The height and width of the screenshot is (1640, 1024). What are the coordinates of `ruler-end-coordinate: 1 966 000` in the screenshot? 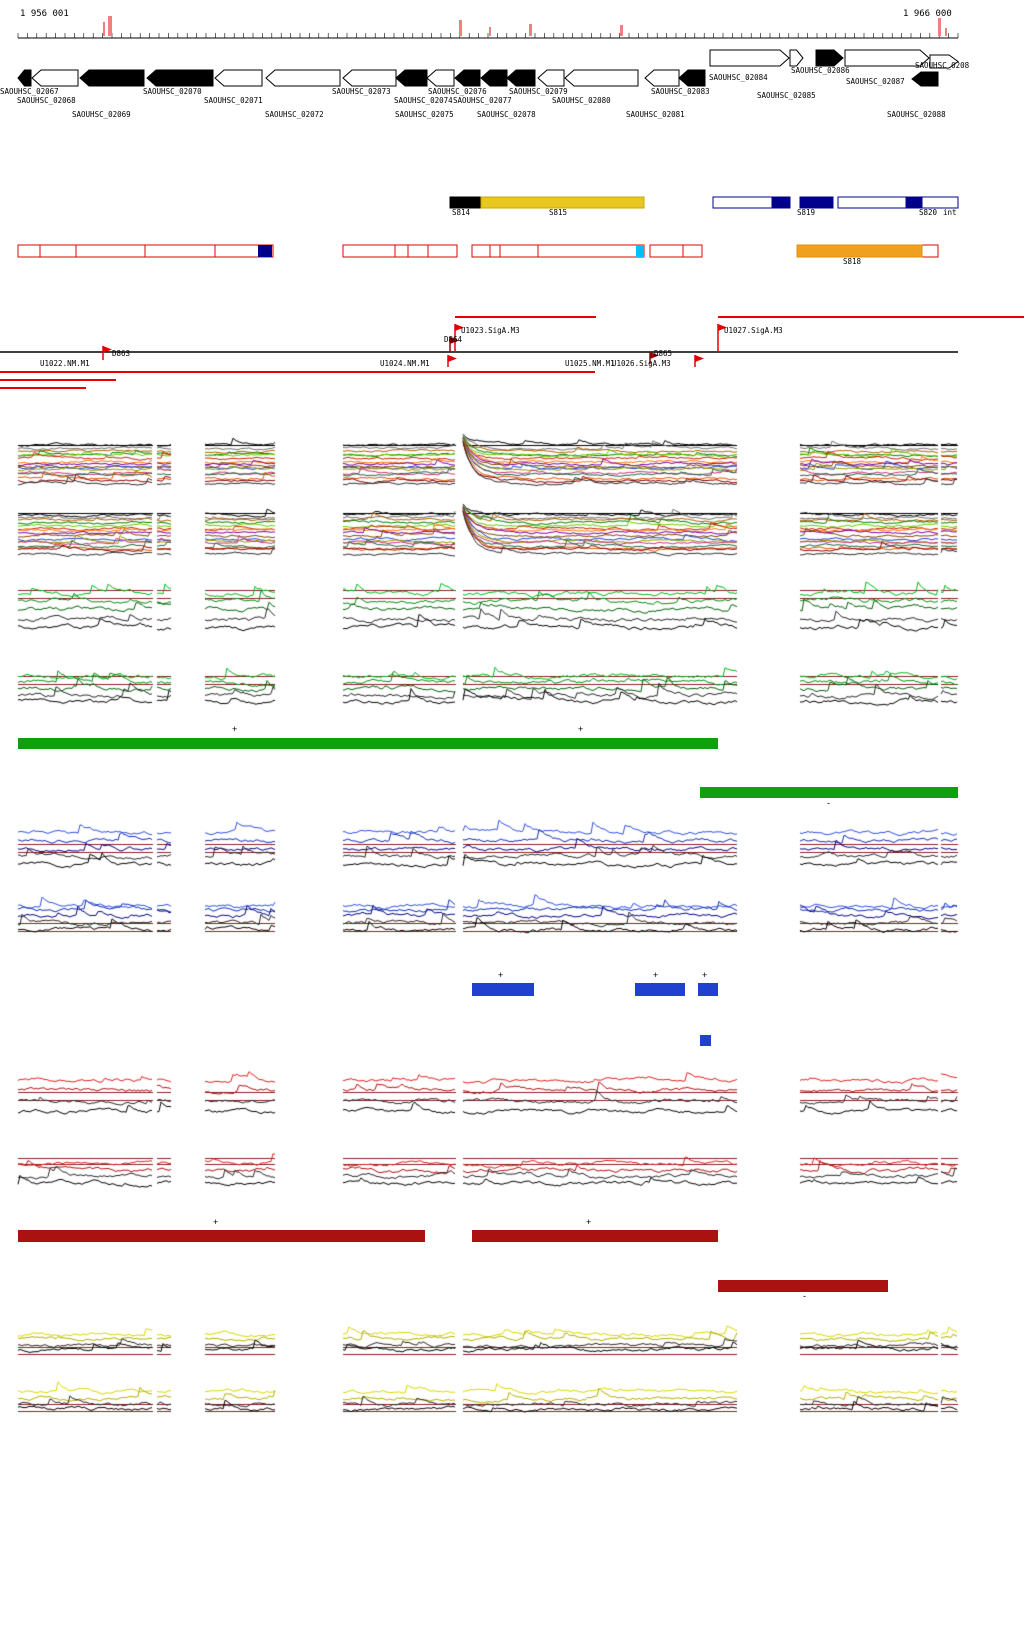 It's located at (927, 14).